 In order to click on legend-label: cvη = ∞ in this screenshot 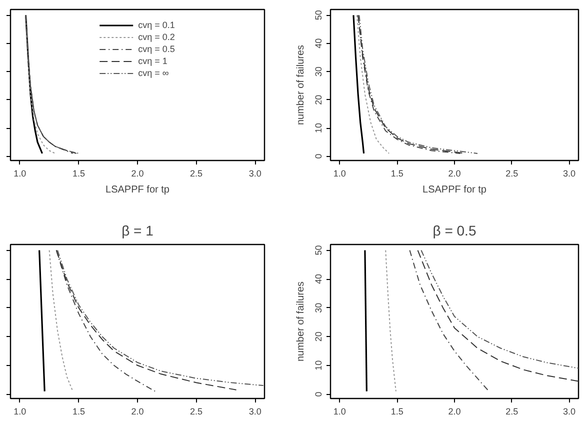, I will do `click(153, 73)`.